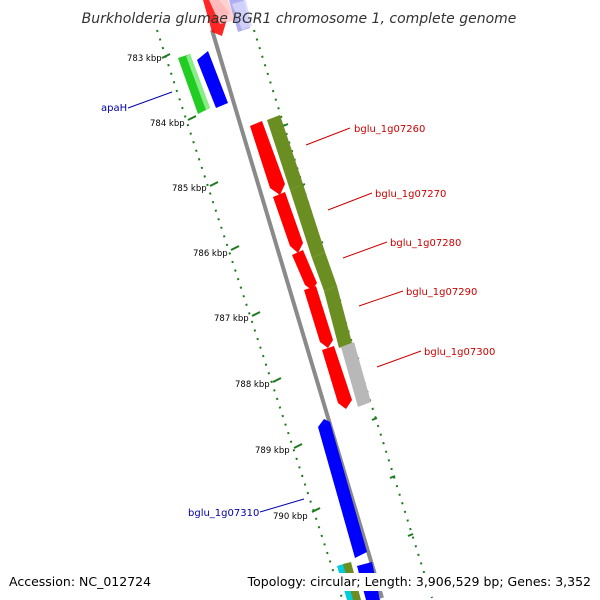  I want to click on gene-label-bglu_1g07290: bglu_1g07290, so click(441, 292).